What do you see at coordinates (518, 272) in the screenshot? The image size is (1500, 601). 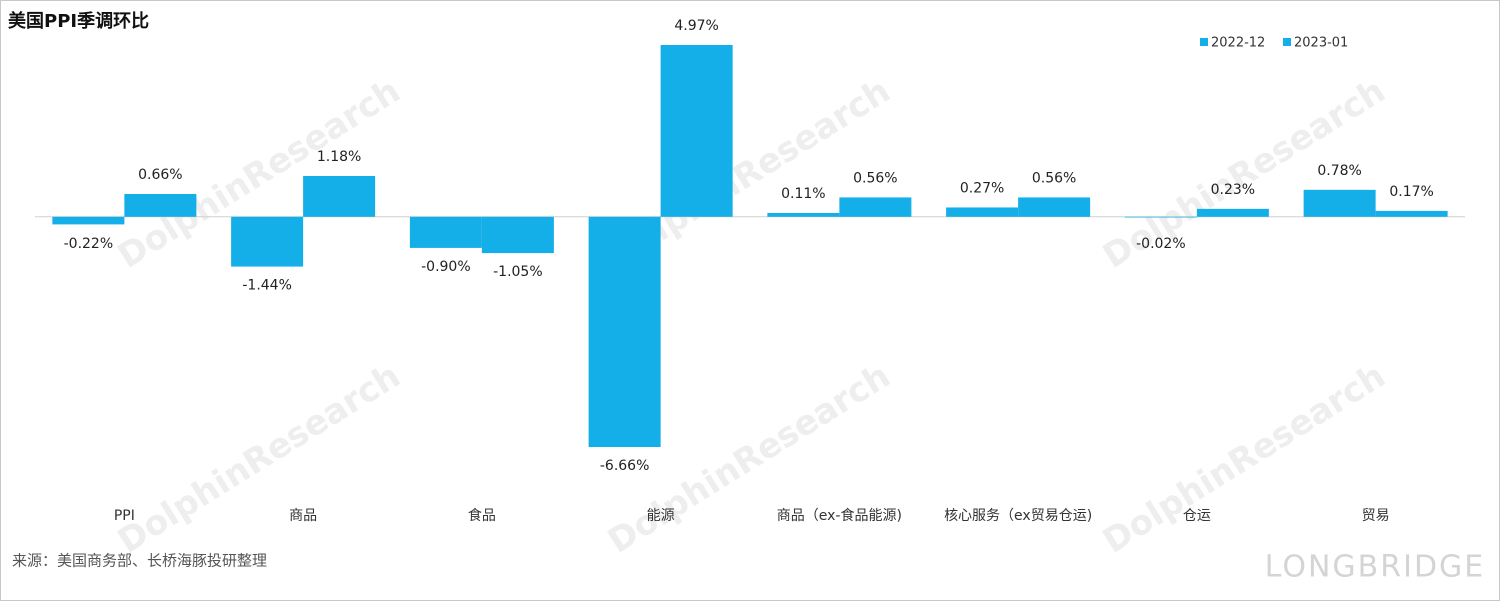 I see `data-label: -1.05%` at bounding box center [518, 272].